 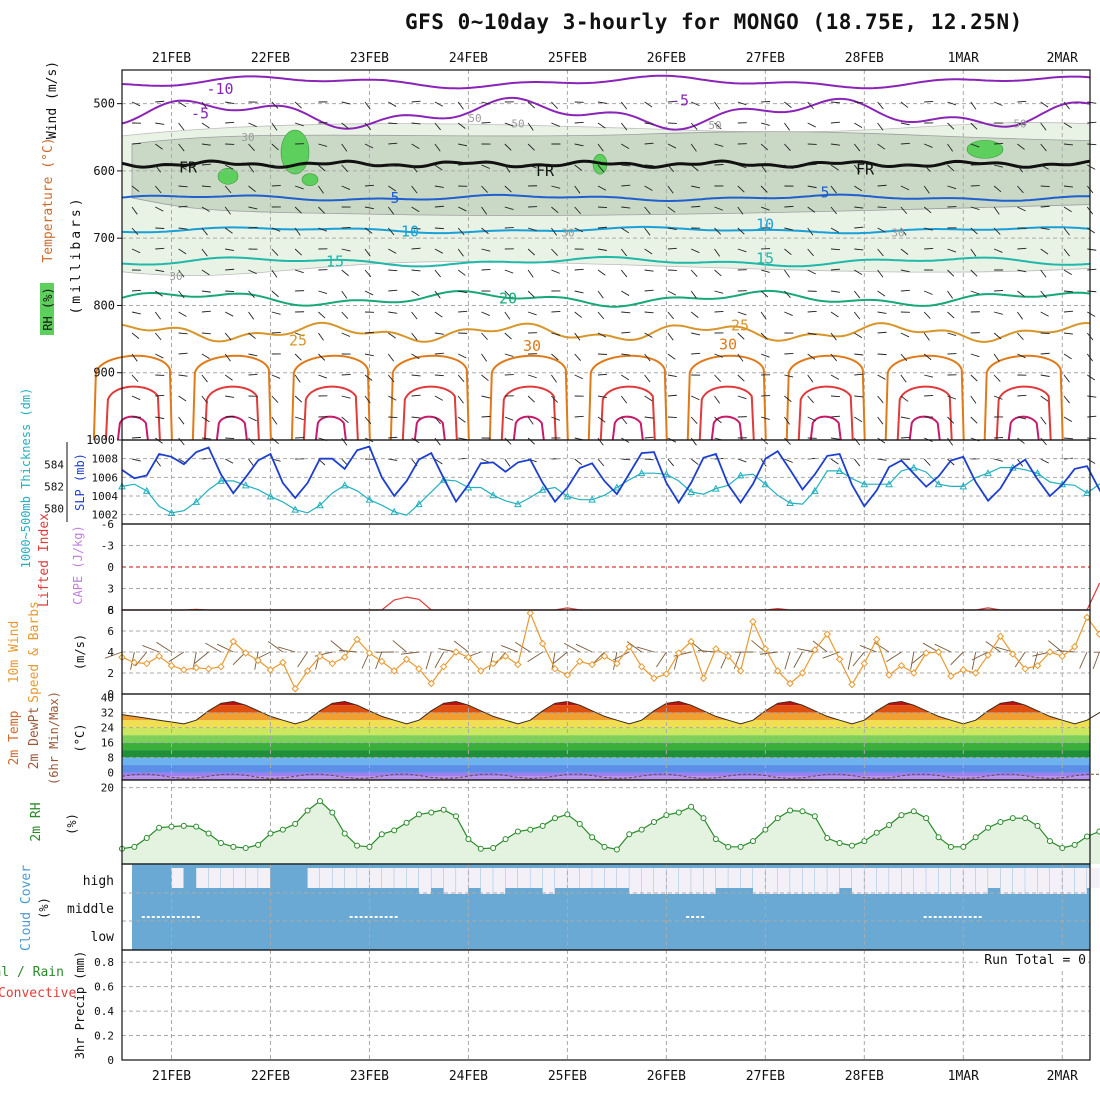 I want to click on contour-label: 5, so click(x=394, y=198).